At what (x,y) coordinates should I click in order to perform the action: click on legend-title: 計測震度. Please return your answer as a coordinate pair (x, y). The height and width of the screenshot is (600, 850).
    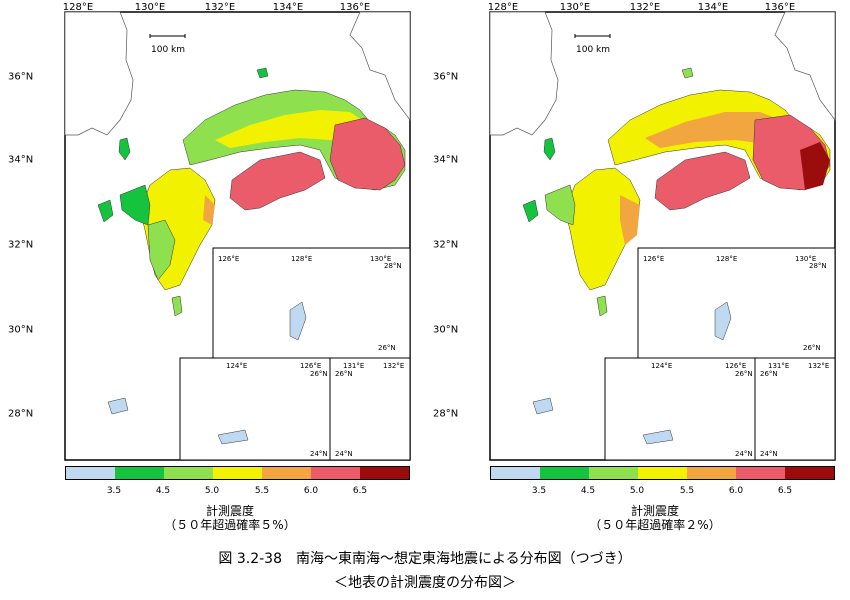
    Looking at the image, I should click on (230, 511).